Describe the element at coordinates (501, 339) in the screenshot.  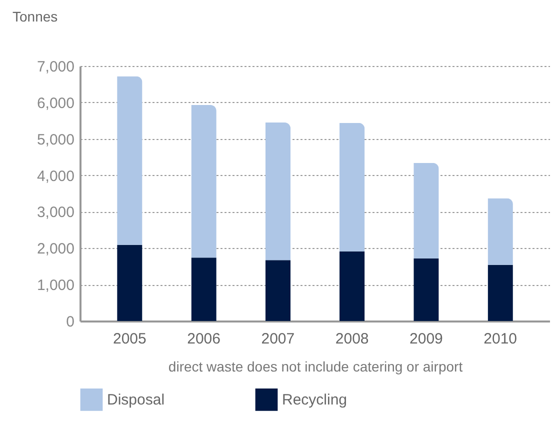
I see `x-tick-label: 2010` at that location.